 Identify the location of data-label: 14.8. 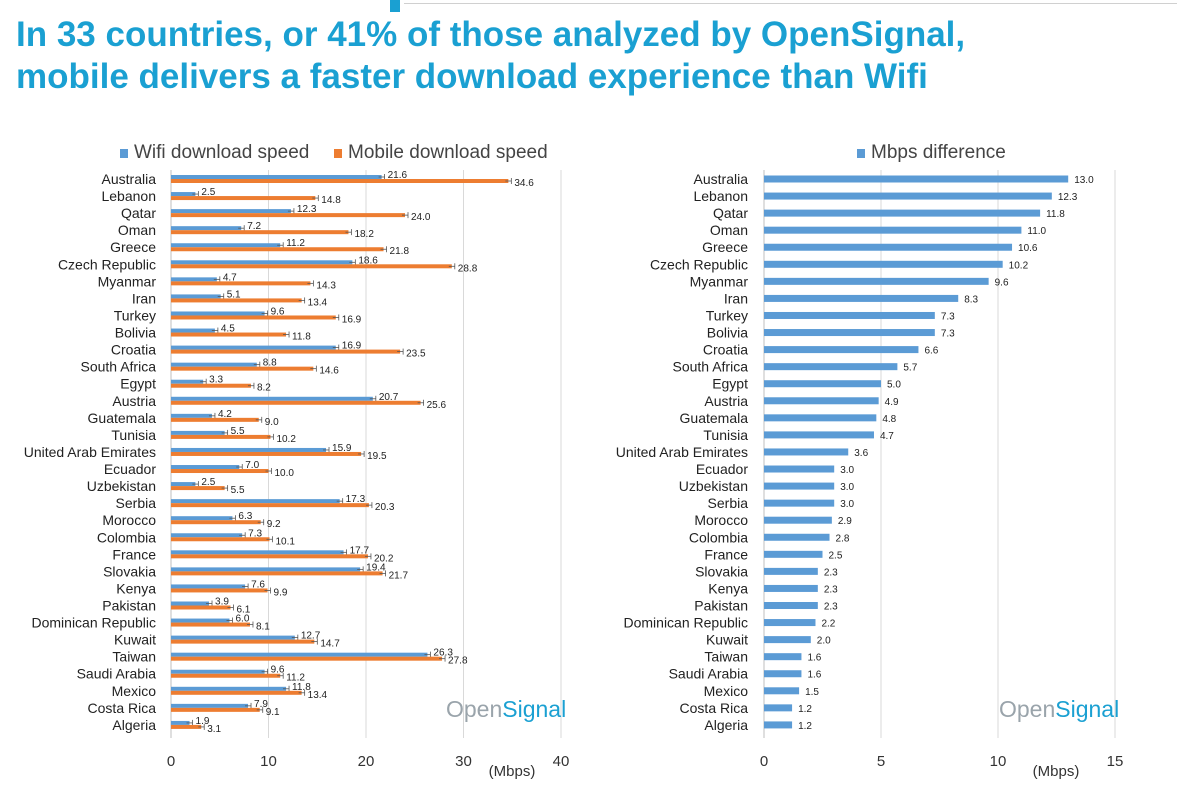
(331, 200).